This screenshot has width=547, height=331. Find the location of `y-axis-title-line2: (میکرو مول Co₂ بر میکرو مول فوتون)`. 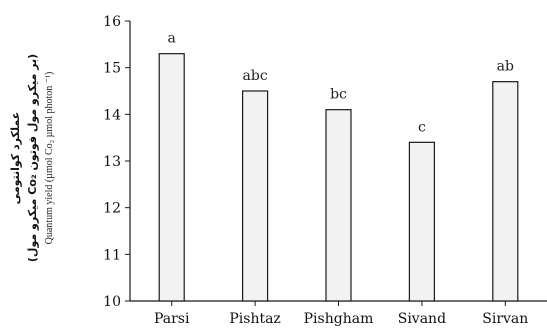

y-axis-title-line2: (میکرو مول Co₂ بر میکرو مول فوتون) is located at coordinates (32, 158).